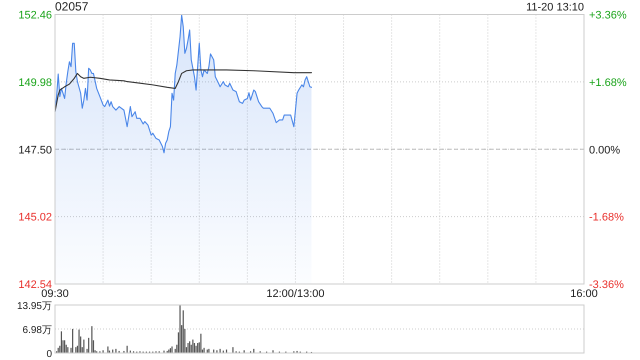 This screenshot has height=360, width=640. What do you see at coordinates (35, 218) in the screenshot?
I see `y-tick-label: 145.02` at bounding box center [35, 218].